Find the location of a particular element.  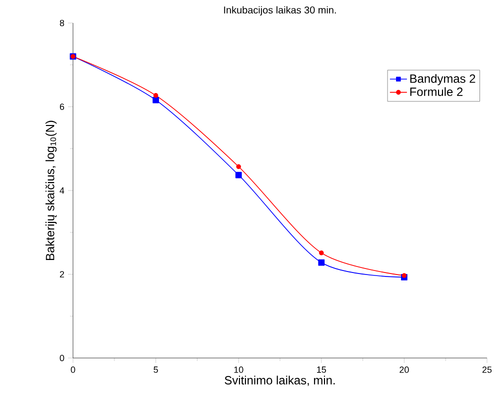

y-tick-label: 4 is located at coordinates (62, 190).